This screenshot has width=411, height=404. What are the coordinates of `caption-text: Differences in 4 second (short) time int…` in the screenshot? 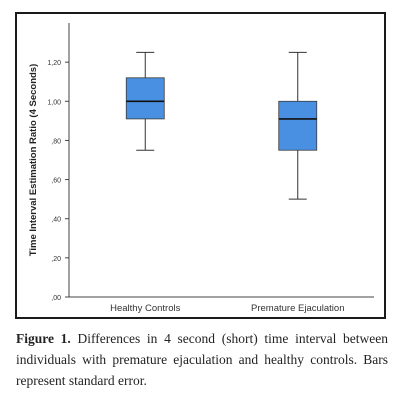 It's located at (202, 359).